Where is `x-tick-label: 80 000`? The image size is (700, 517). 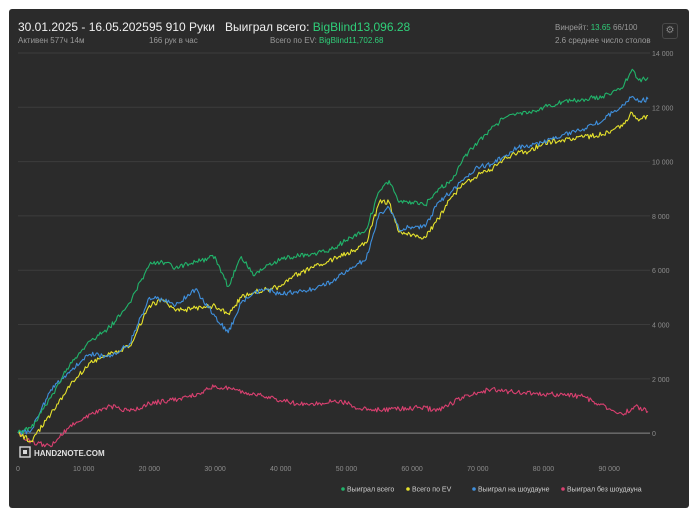 x-tick-label: 80 000 is located at coordinates (544, 469).